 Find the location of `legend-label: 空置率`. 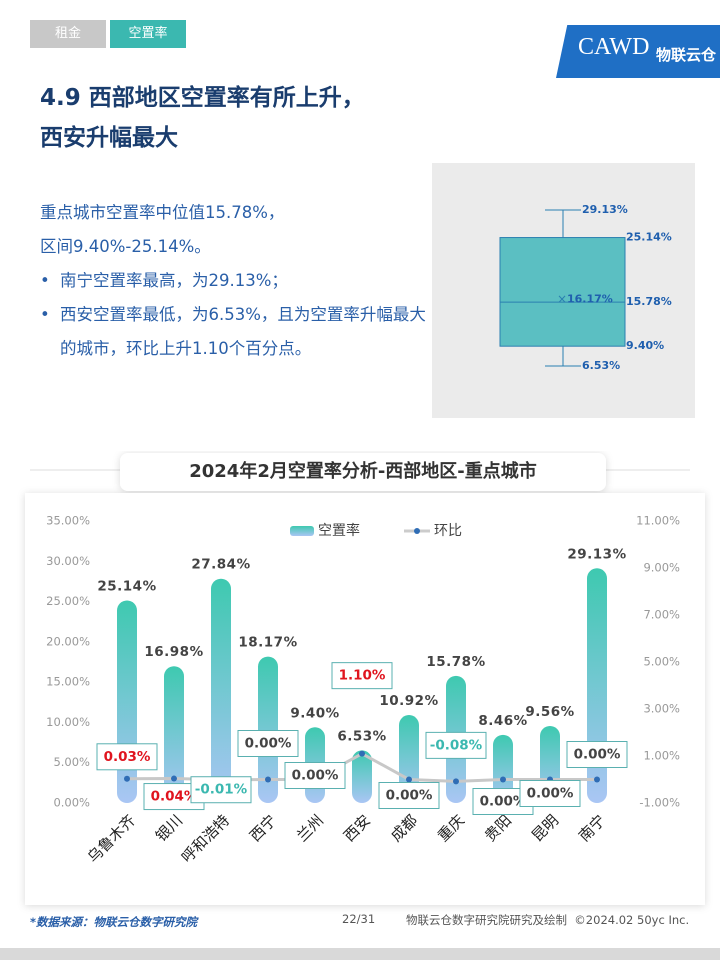

legend-label: 空置率 is located at coordinates (339, 530).